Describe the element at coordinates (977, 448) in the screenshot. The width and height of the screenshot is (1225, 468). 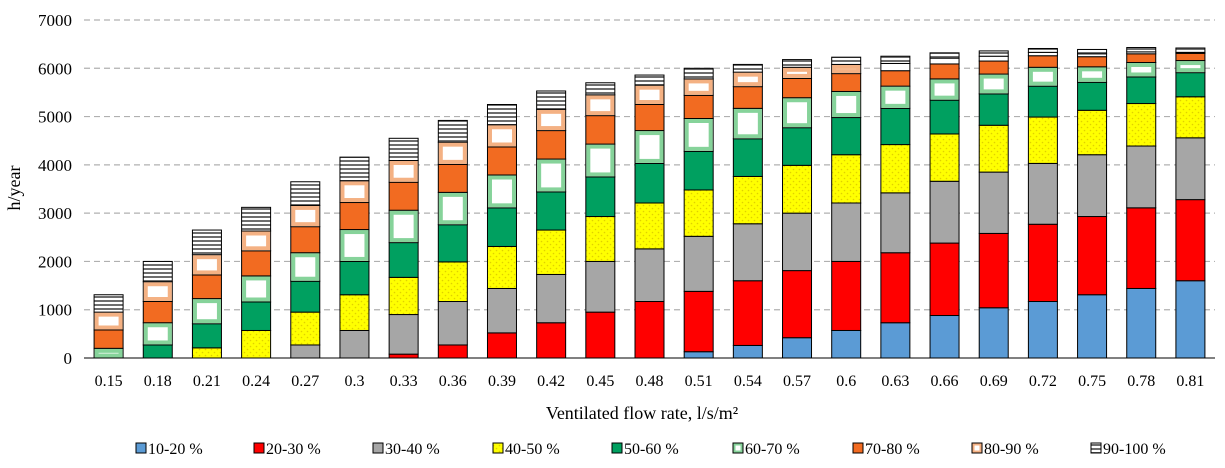
I see `legend-swatch-frame` at that location.